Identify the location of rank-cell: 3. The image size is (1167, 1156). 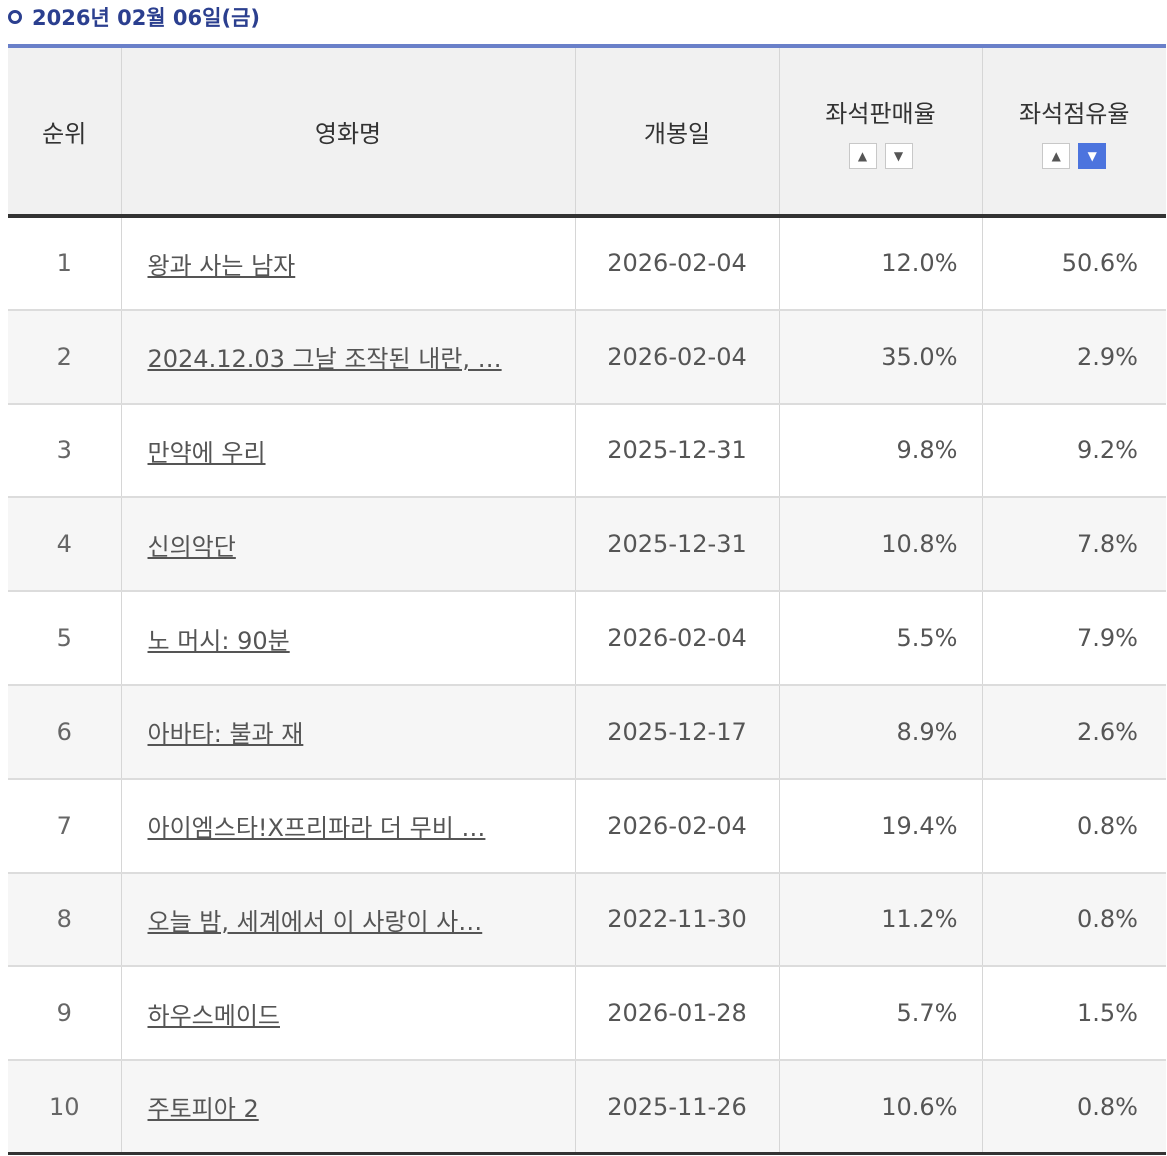
(64, 451).